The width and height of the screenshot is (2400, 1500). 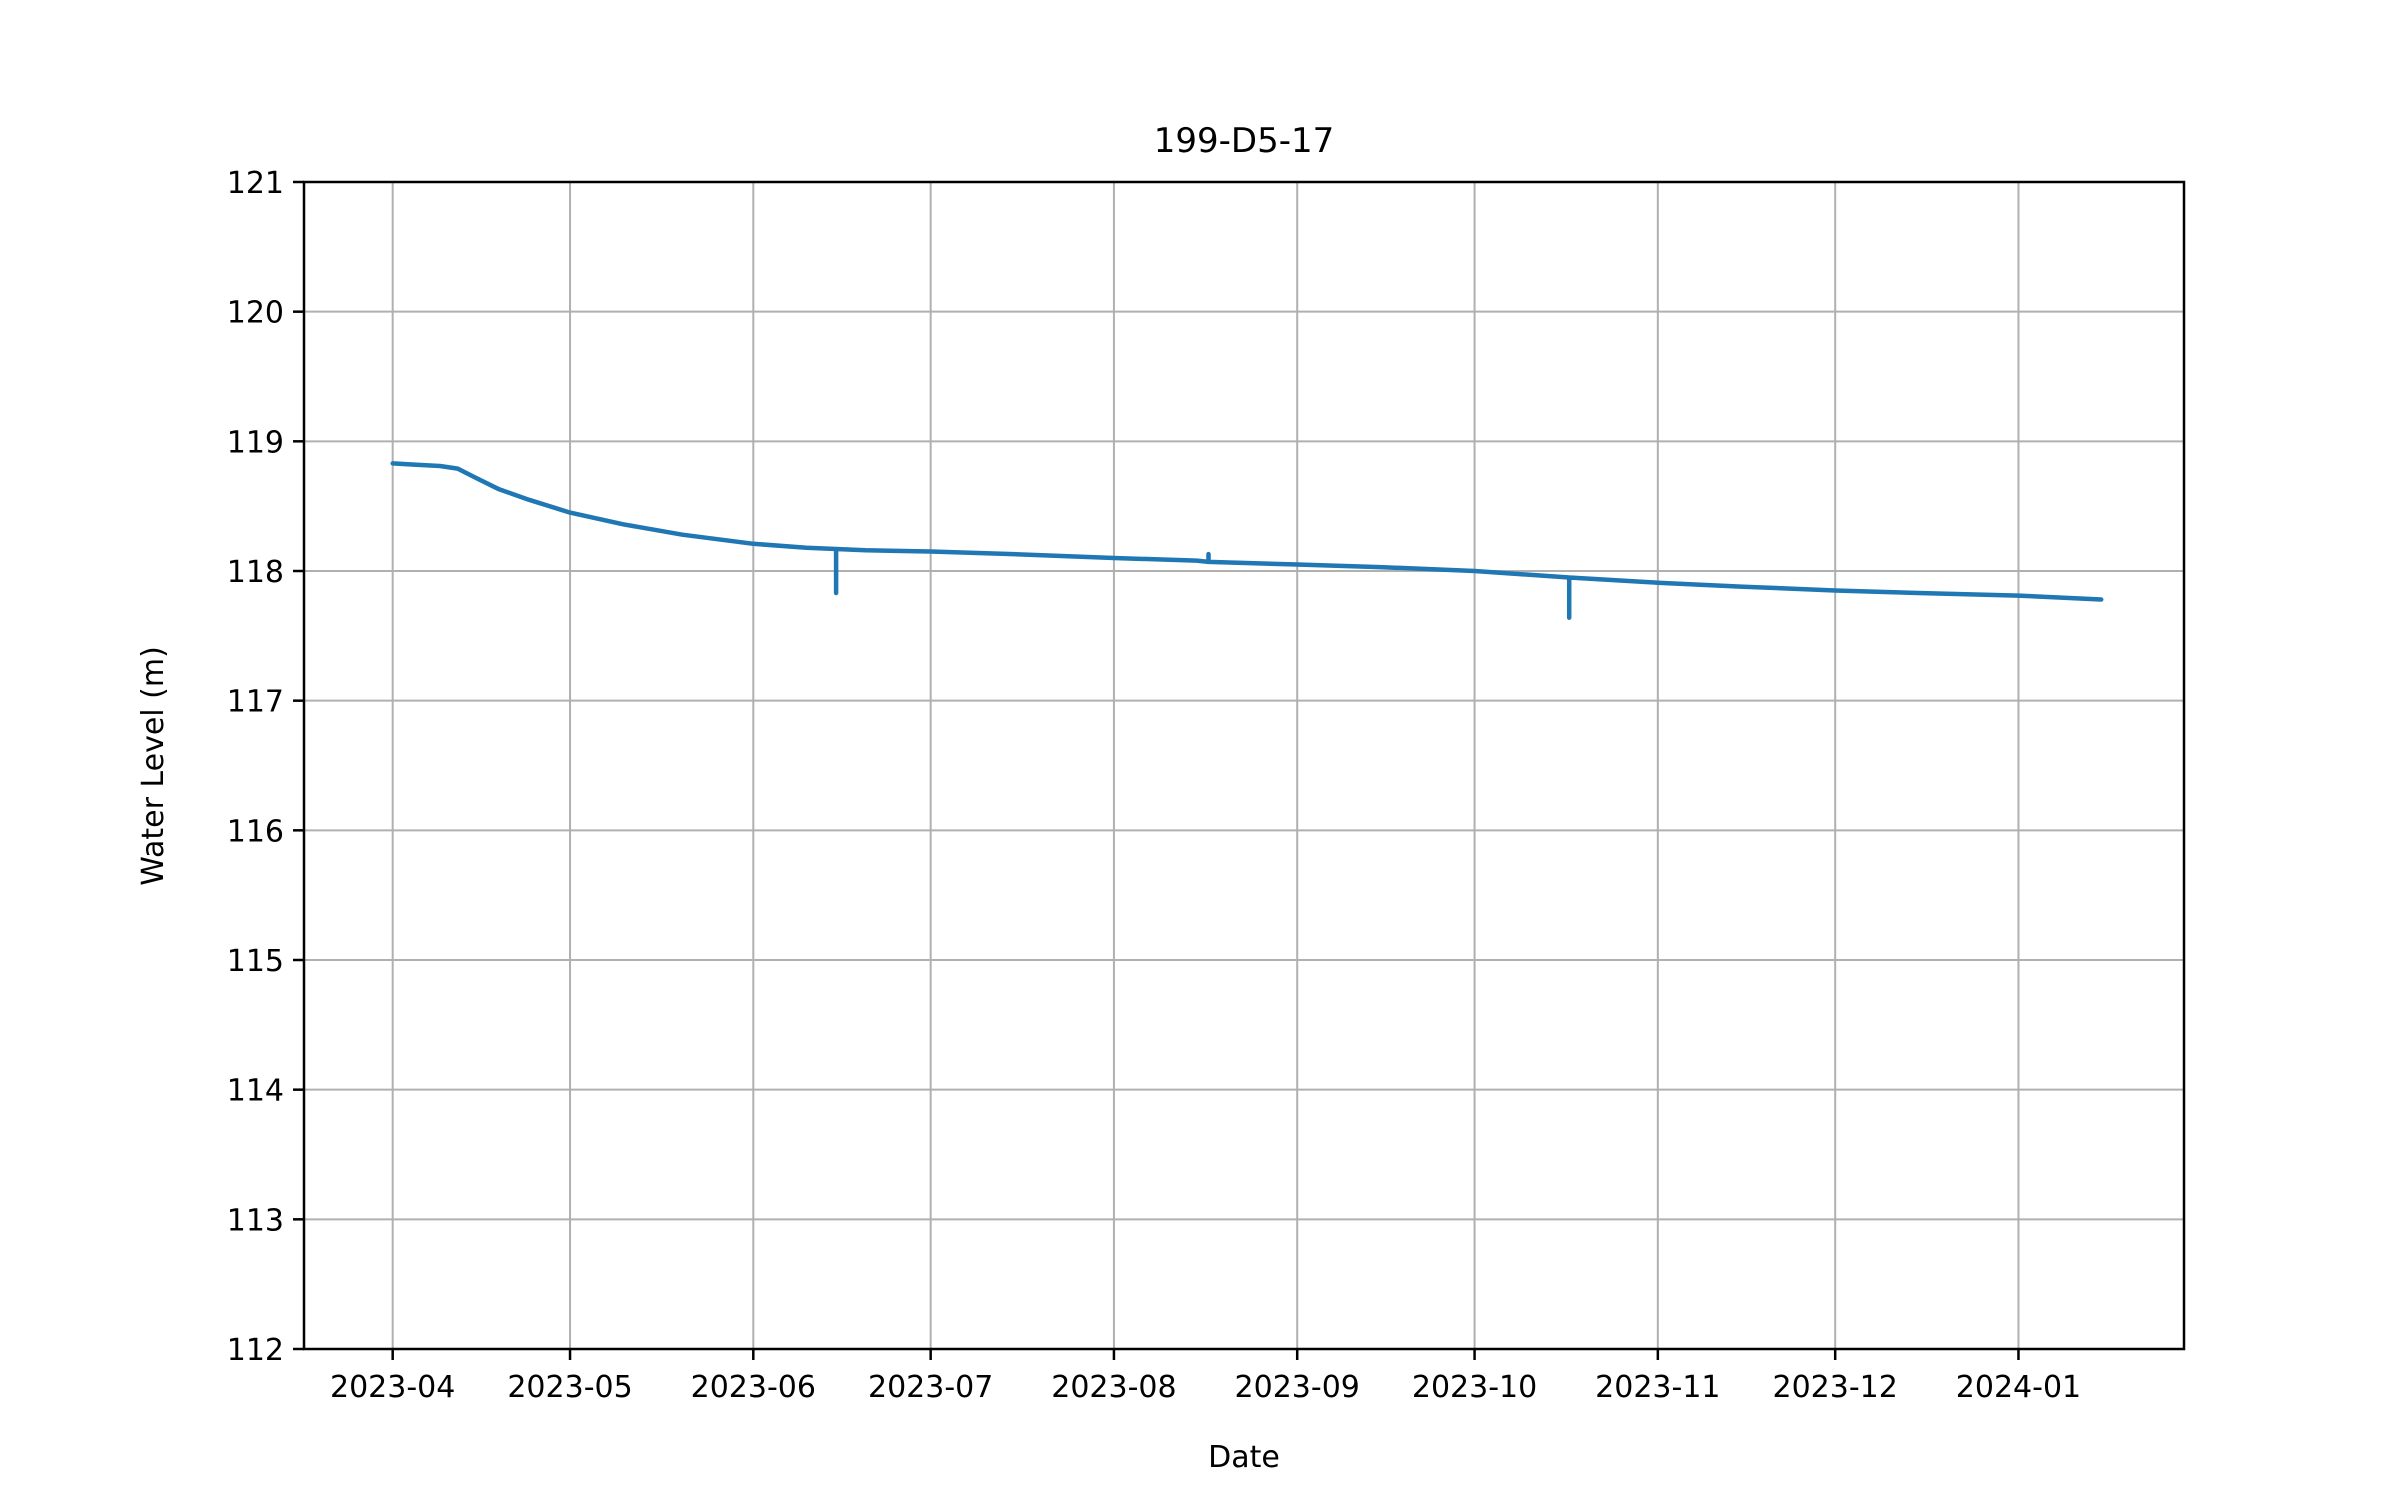 I want to click on chart-title: 199-D5-17, so click(x=1244, y=141).